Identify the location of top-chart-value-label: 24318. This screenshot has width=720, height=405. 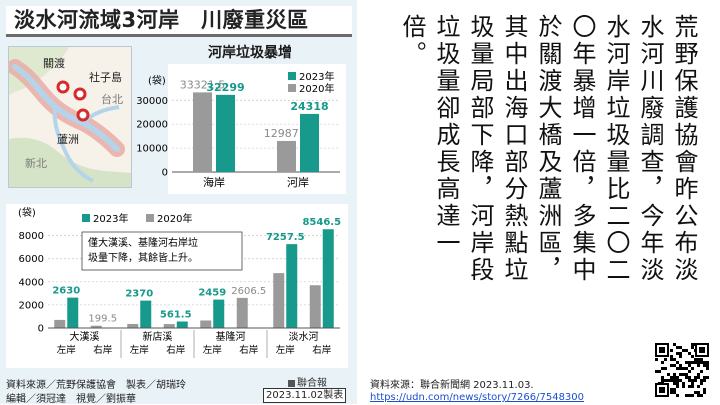
(309, 106).